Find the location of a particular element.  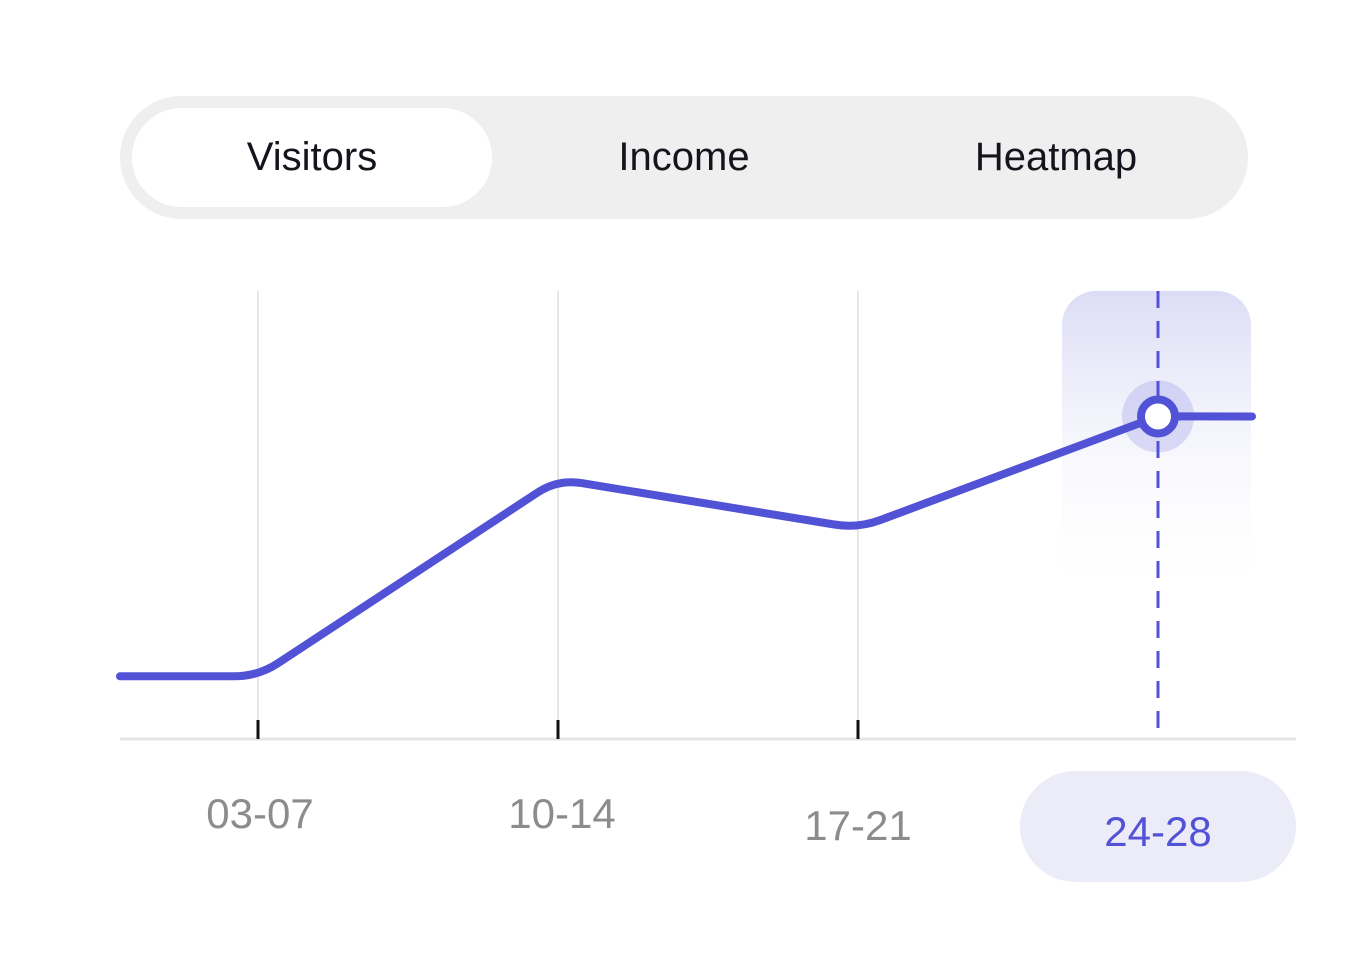

x-tick-label-selected: 24-28 is located at coordinates (1158, 831).